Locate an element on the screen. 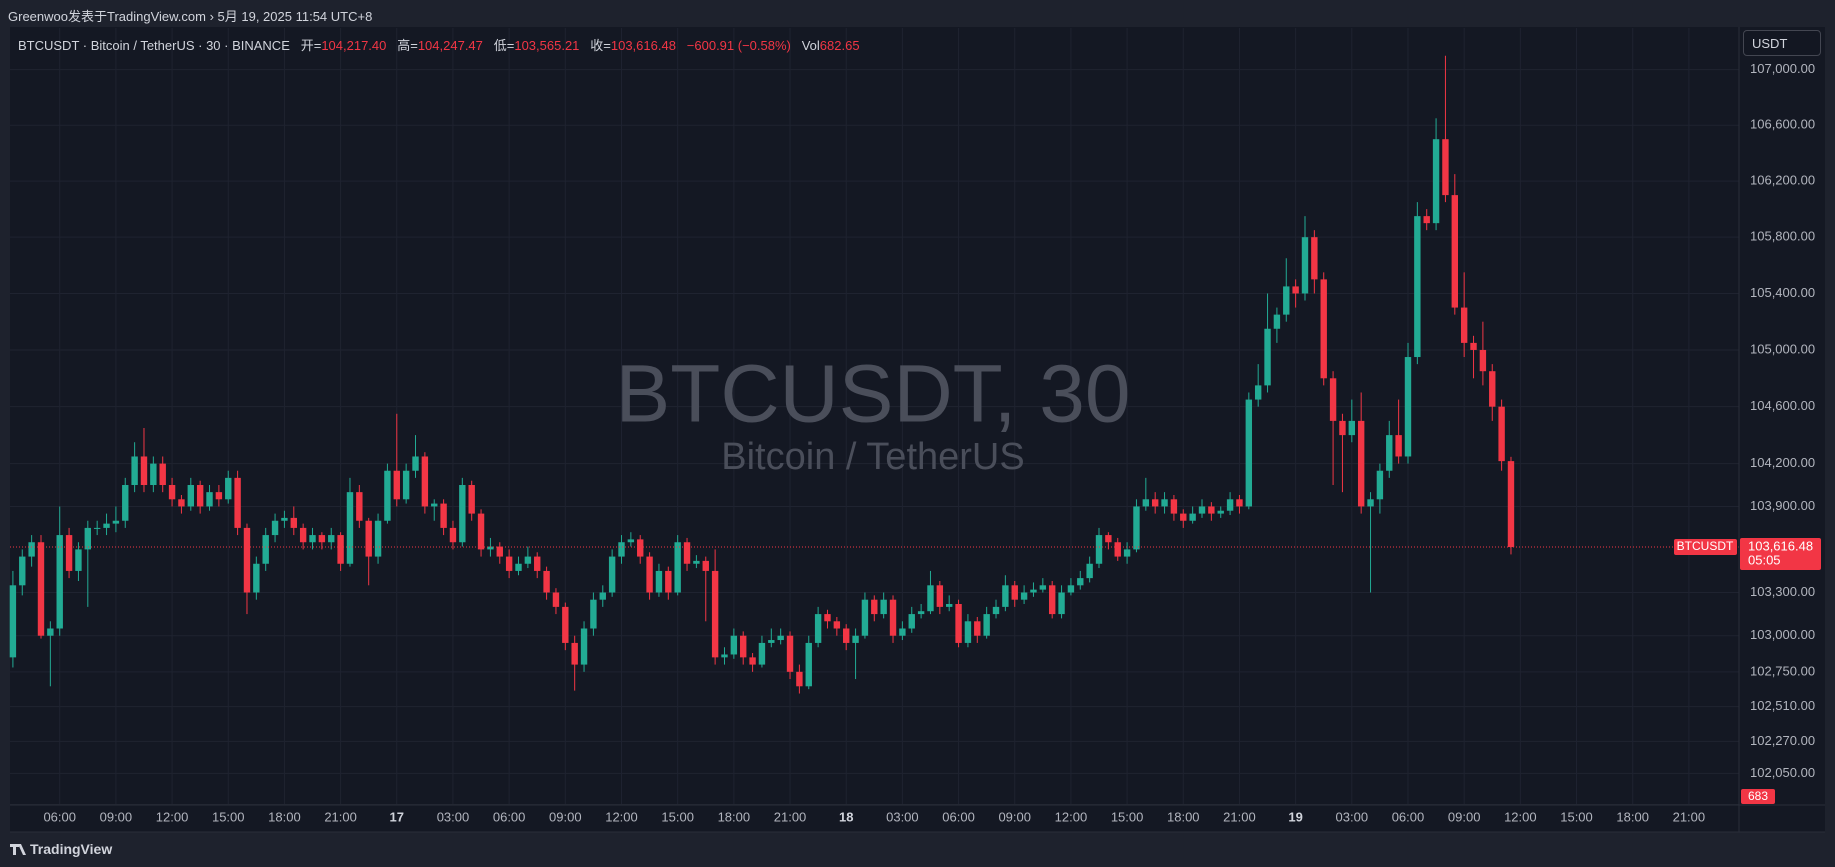  y-tick-label: 106,600.00 is located at coordinates (1782, 124).